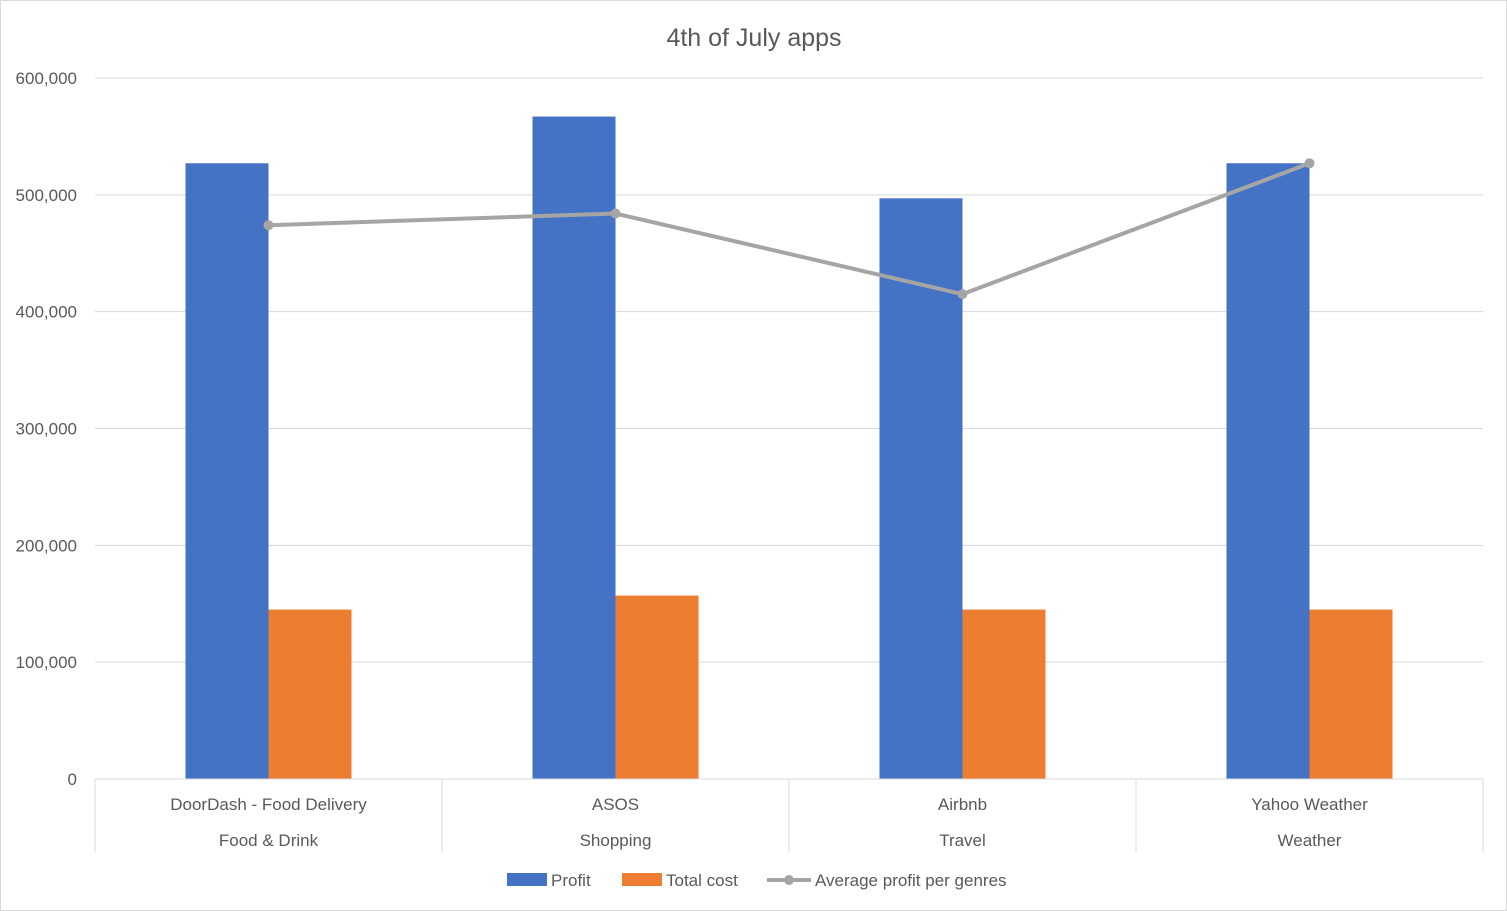 The image size is (1507, 911). I want to click on chart-title: 4th of July apps, so click(753, 38).